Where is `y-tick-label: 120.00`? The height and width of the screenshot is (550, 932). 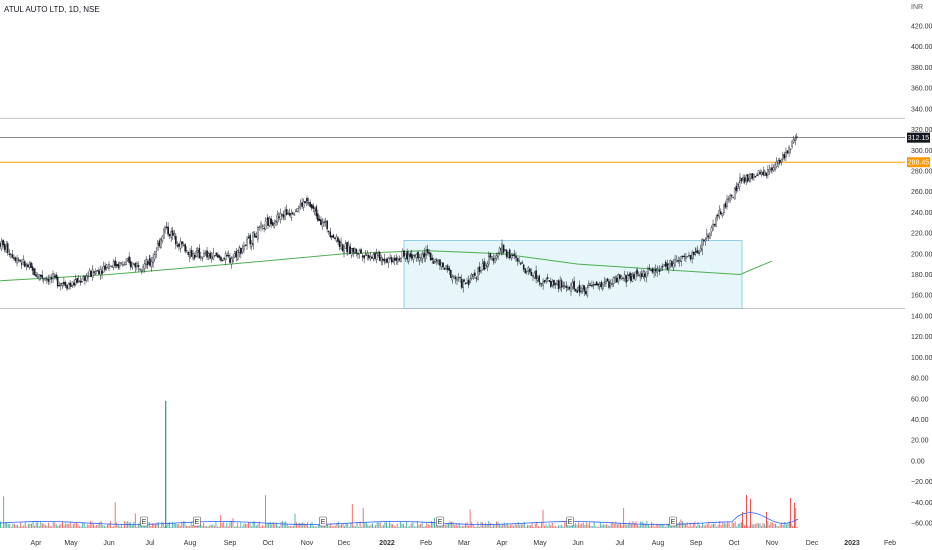
y-tick-label: 120.00 is located at coordinates (921, 337).